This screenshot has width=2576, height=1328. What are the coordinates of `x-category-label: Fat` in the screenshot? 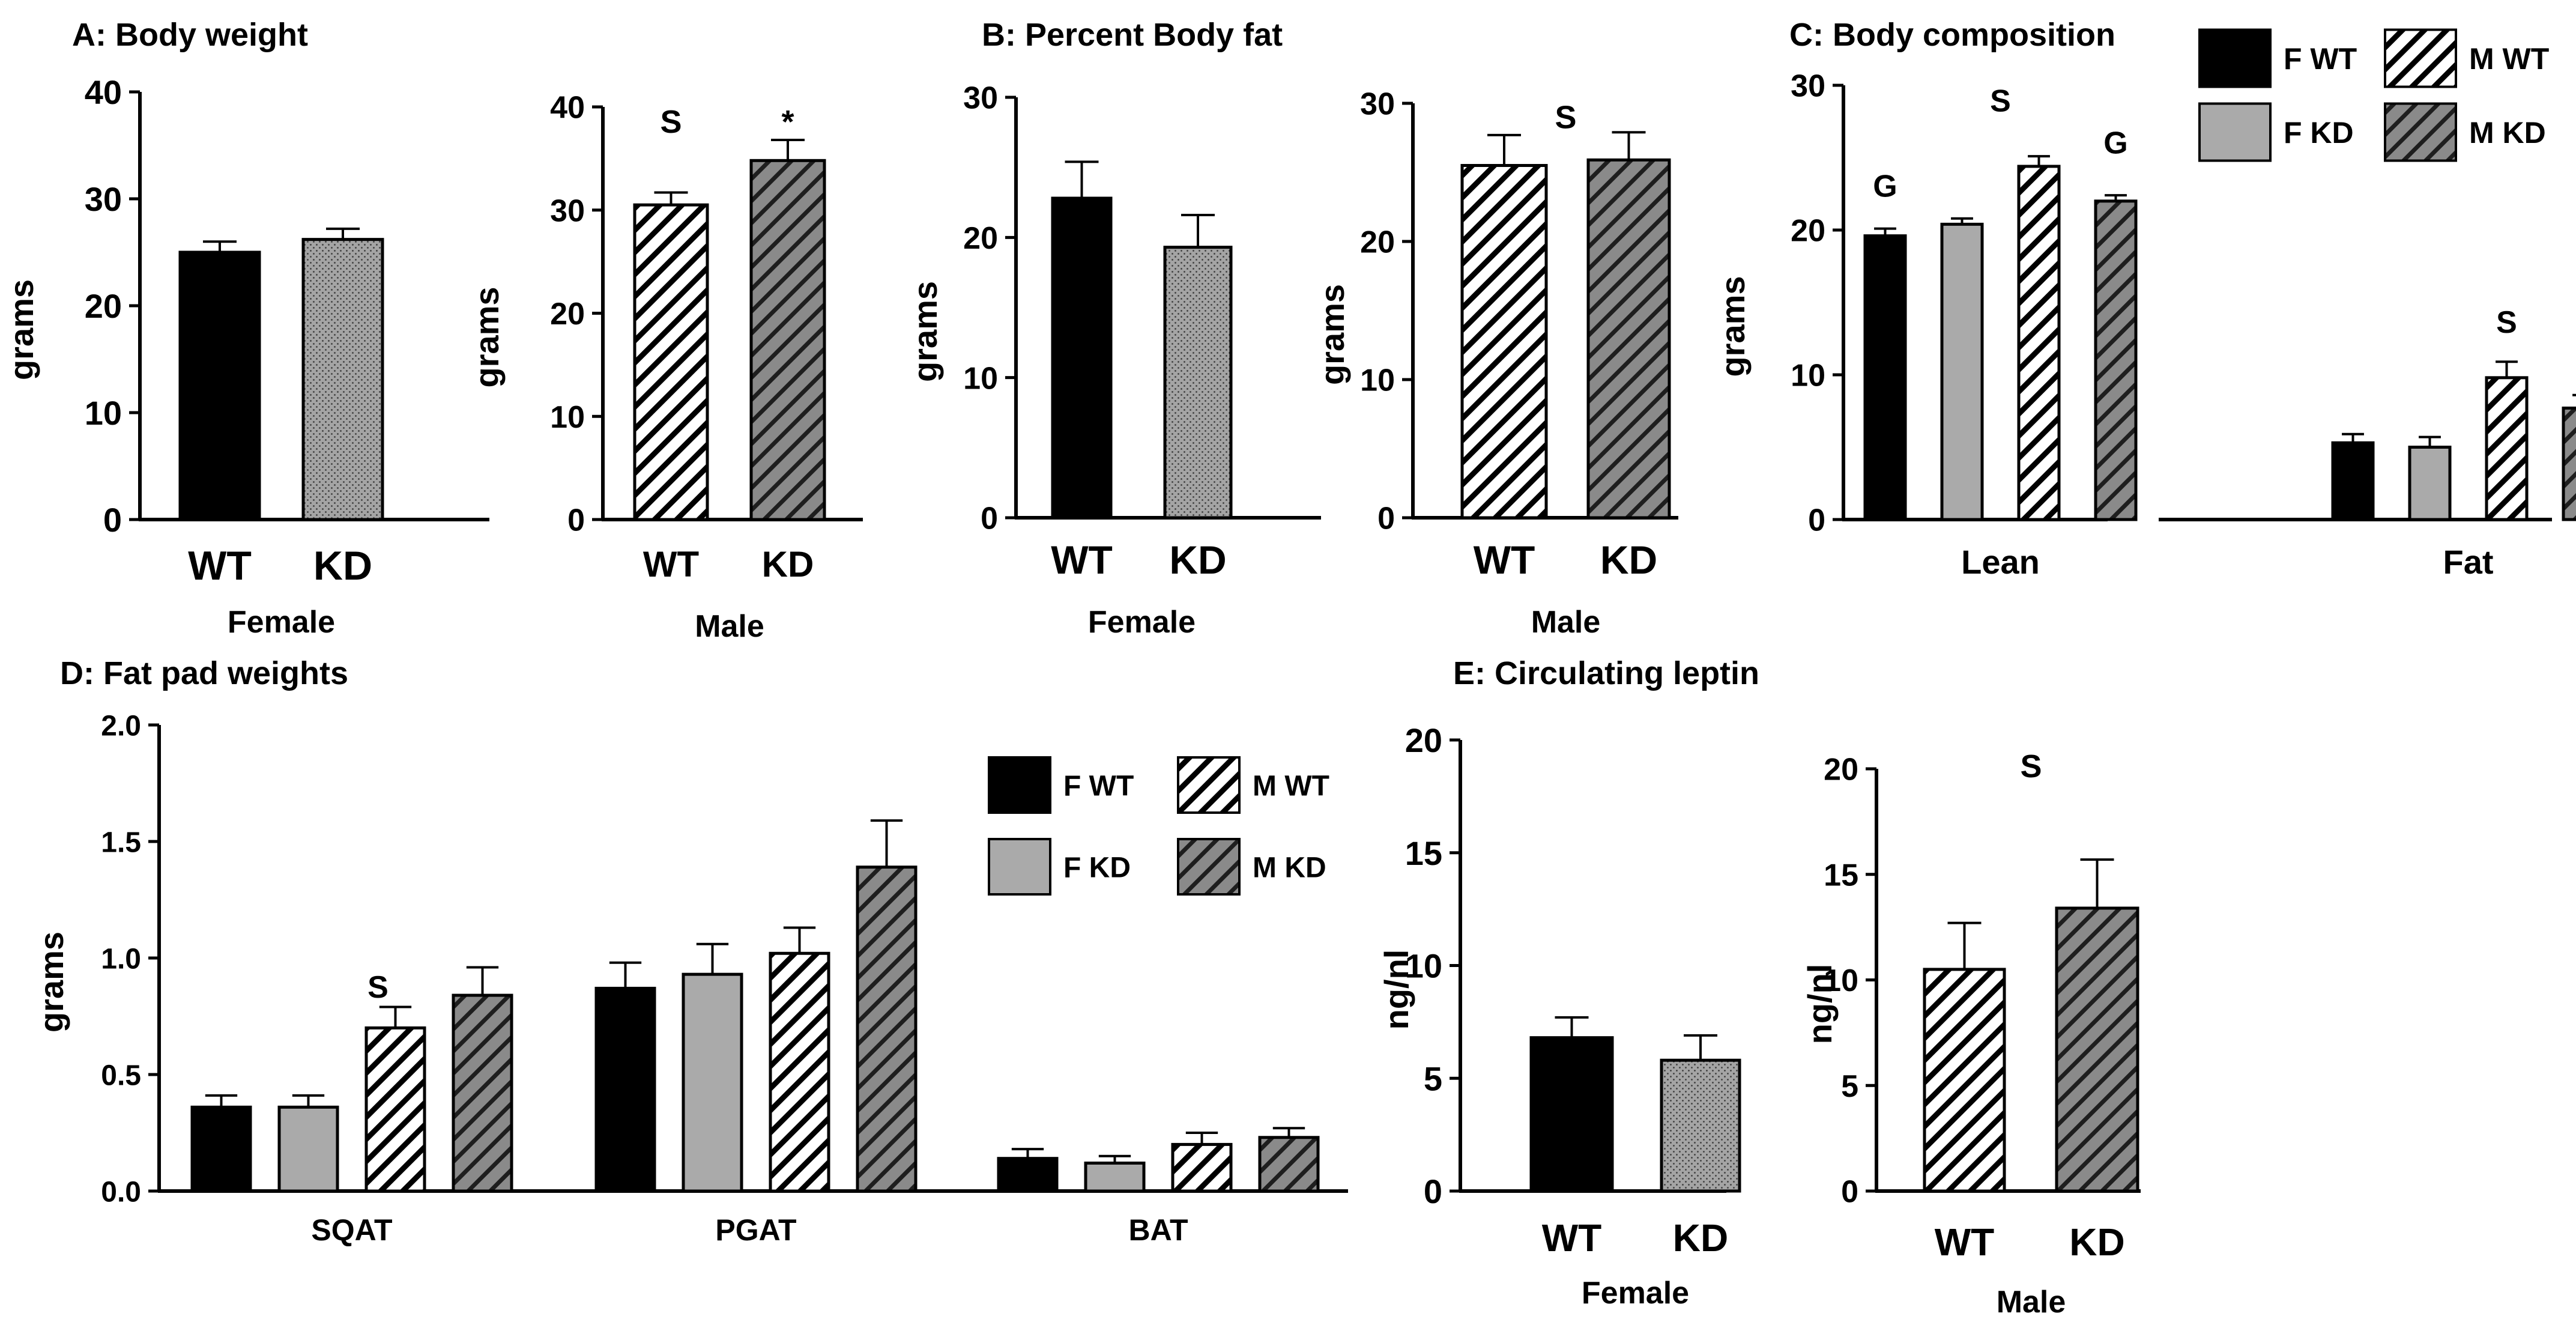 It's located at (2469, 562).